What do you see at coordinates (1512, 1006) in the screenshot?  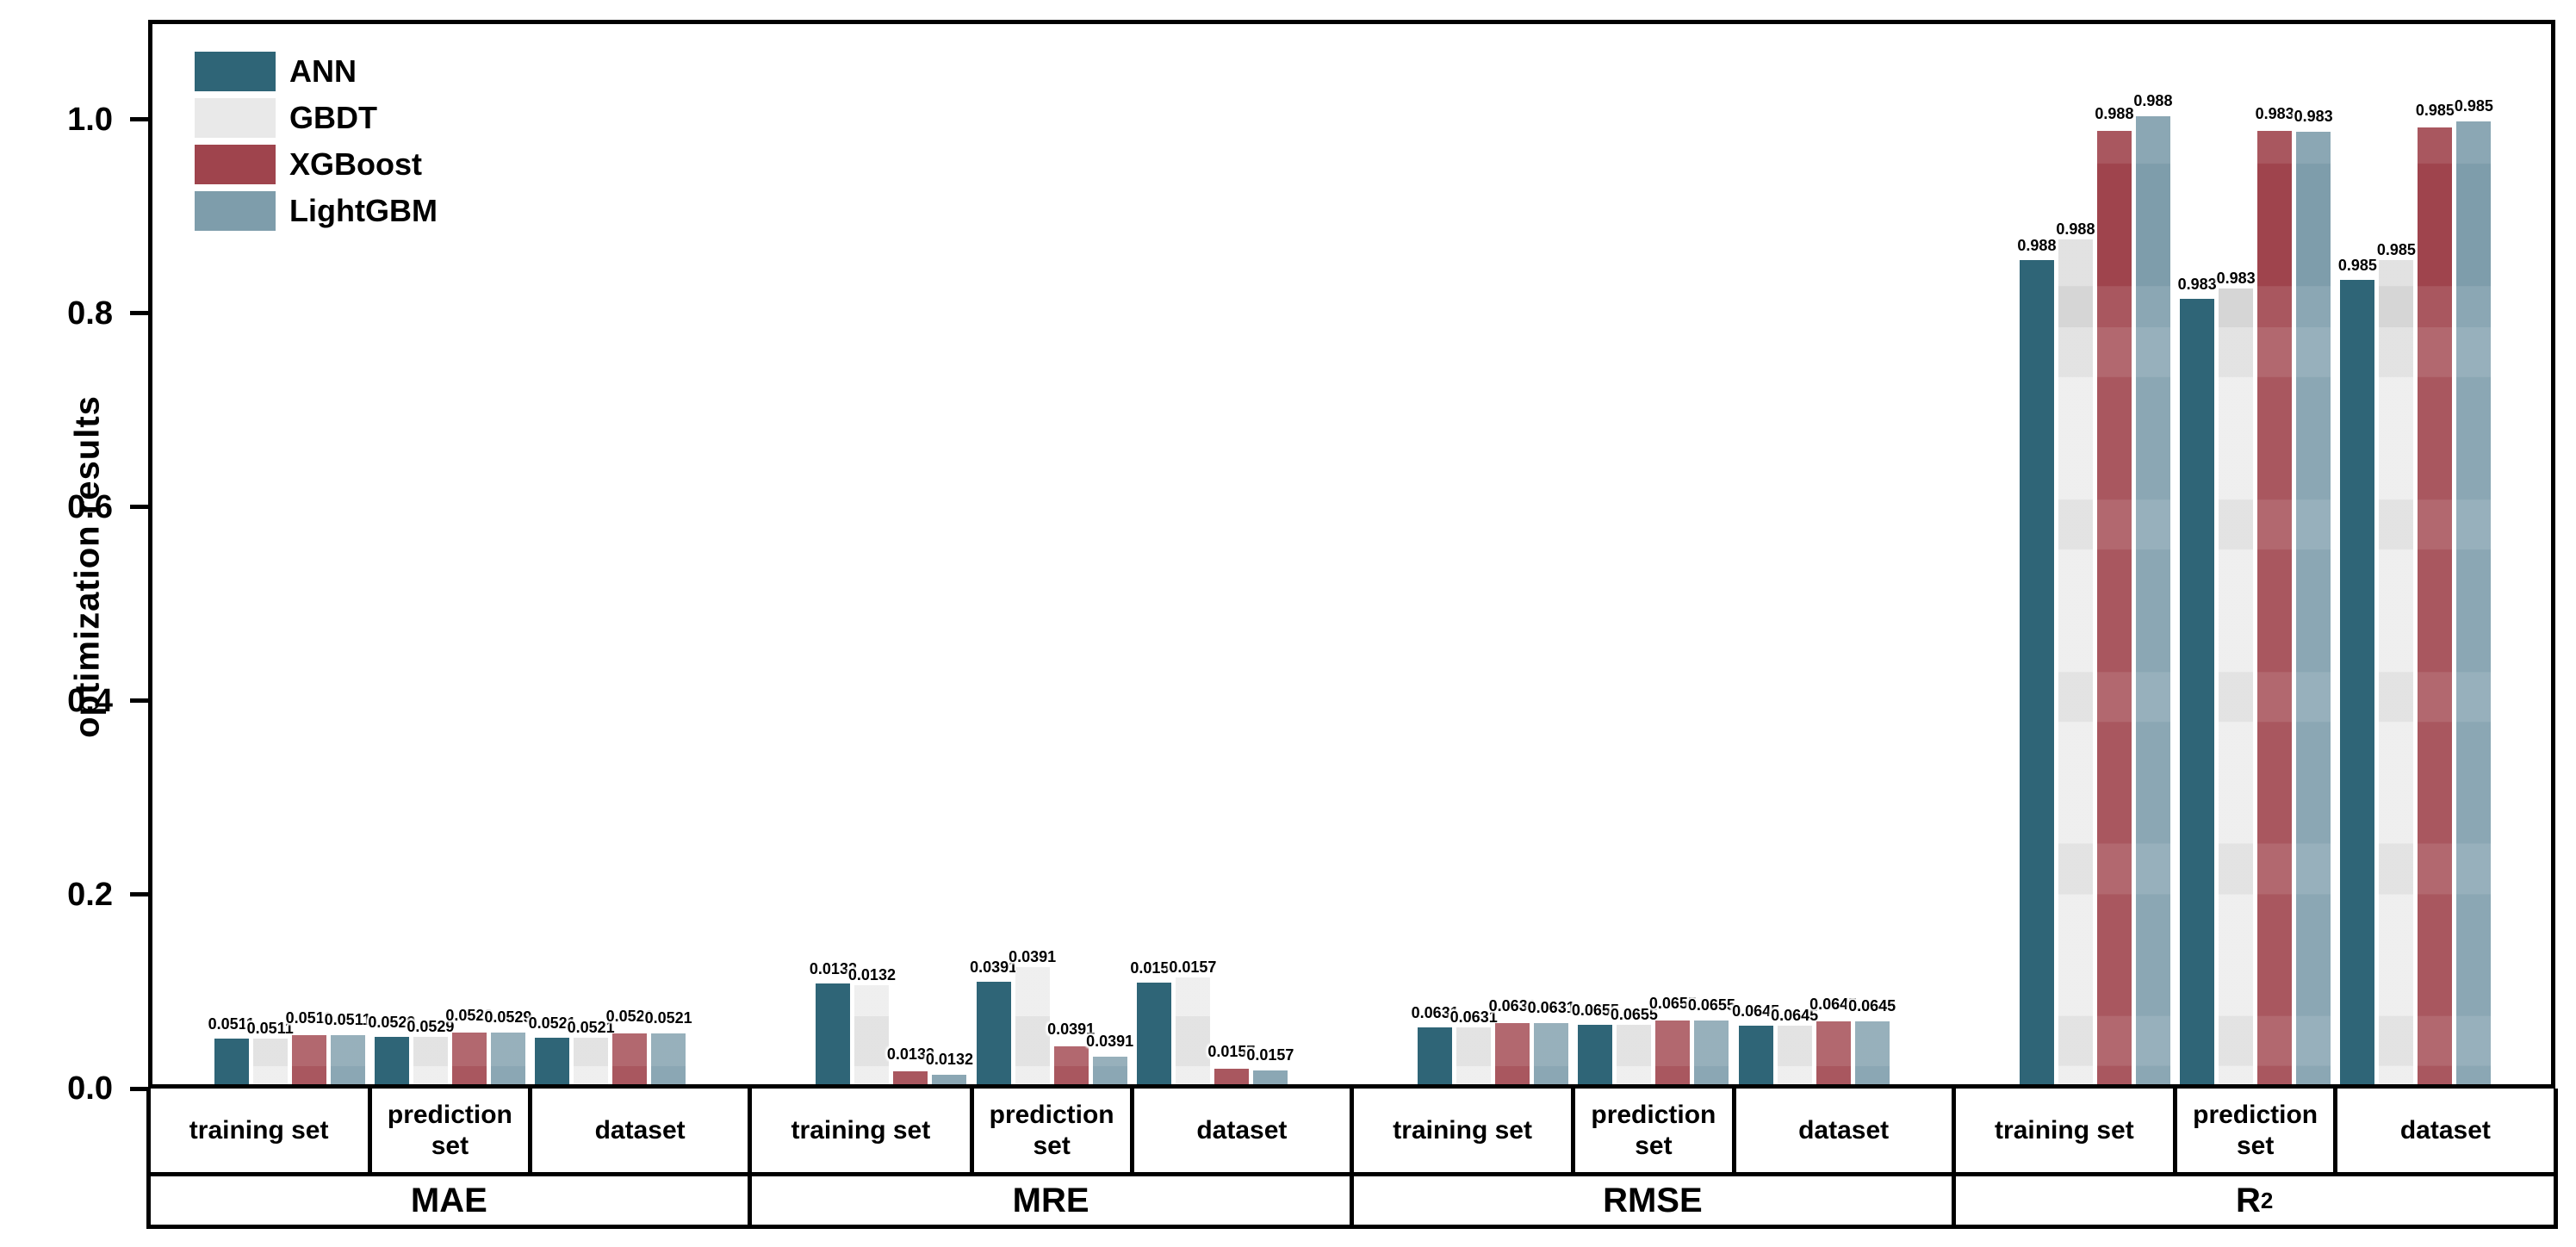 I see `bar-value-label: 0.0631` at bounding box center [1512, 1006].